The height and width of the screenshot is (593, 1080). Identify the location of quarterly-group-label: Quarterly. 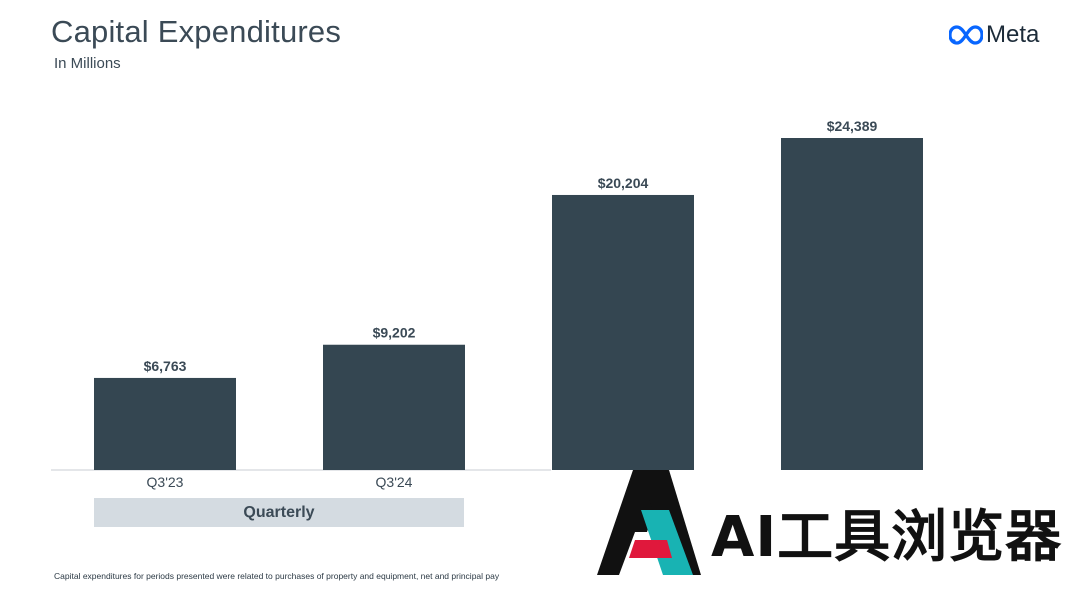
(279, 512).